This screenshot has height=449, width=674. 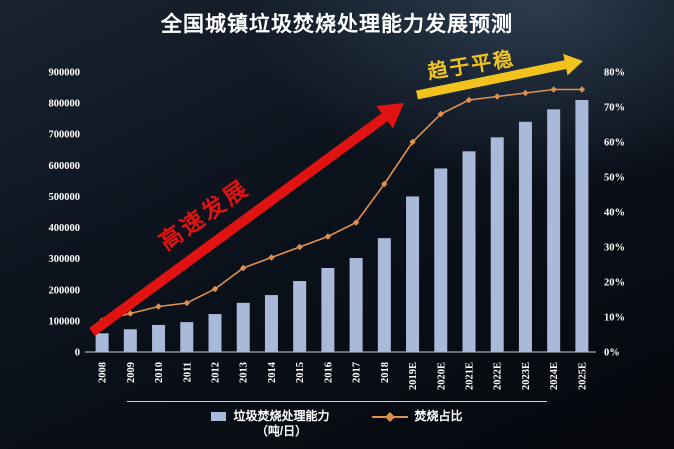 What do you see at coordinates (65, 73) in the screenshot?
I see `svg-text: 900000` at bounding box center [65, 73].